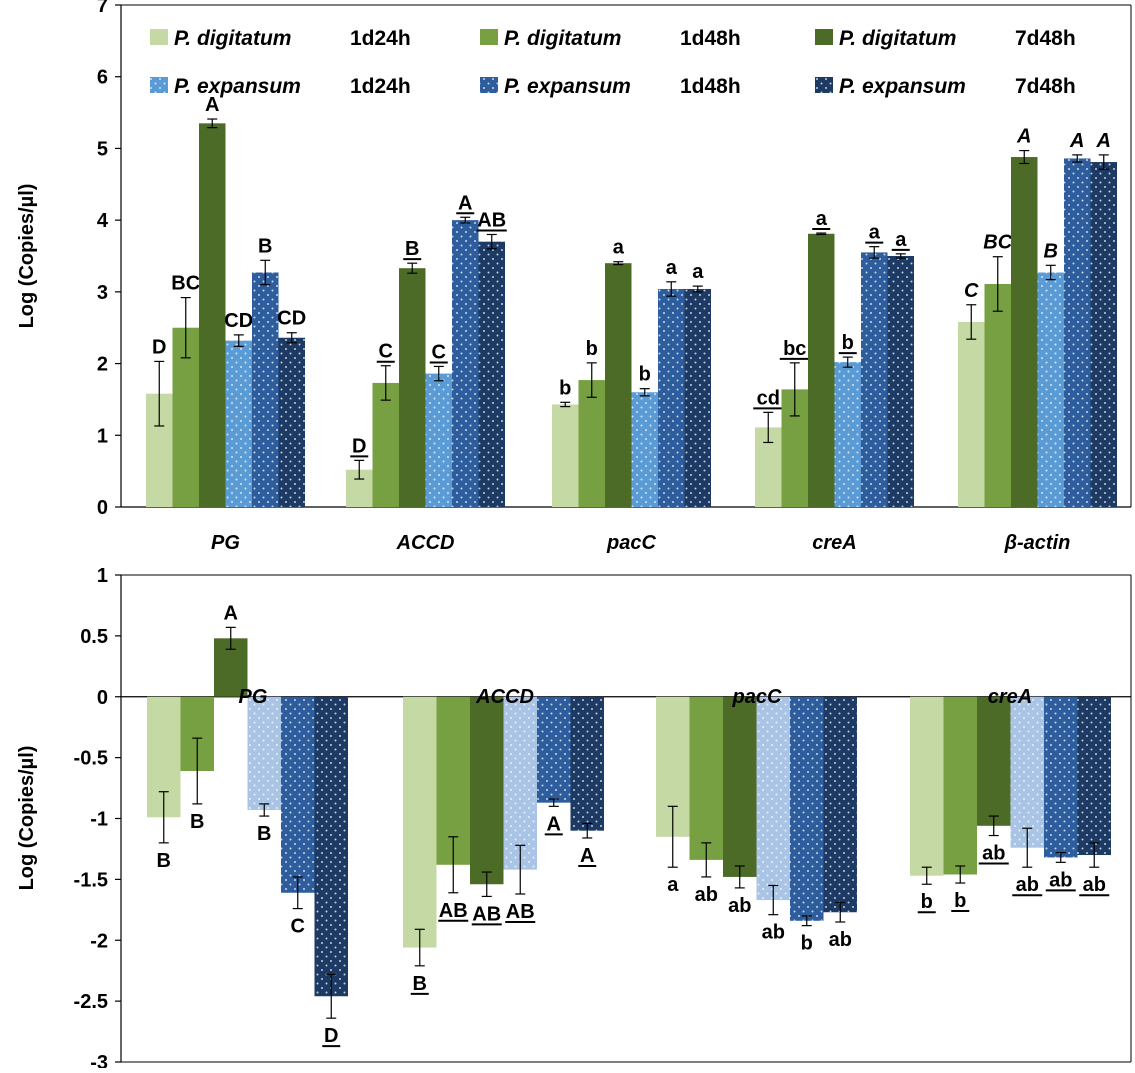 The image size is (1135, 1073). What do you see at coordinates (27, 256) in the screenshot?
I see `y-axis-title: Log (Copies/µl)` at bounding box center [27, 256].